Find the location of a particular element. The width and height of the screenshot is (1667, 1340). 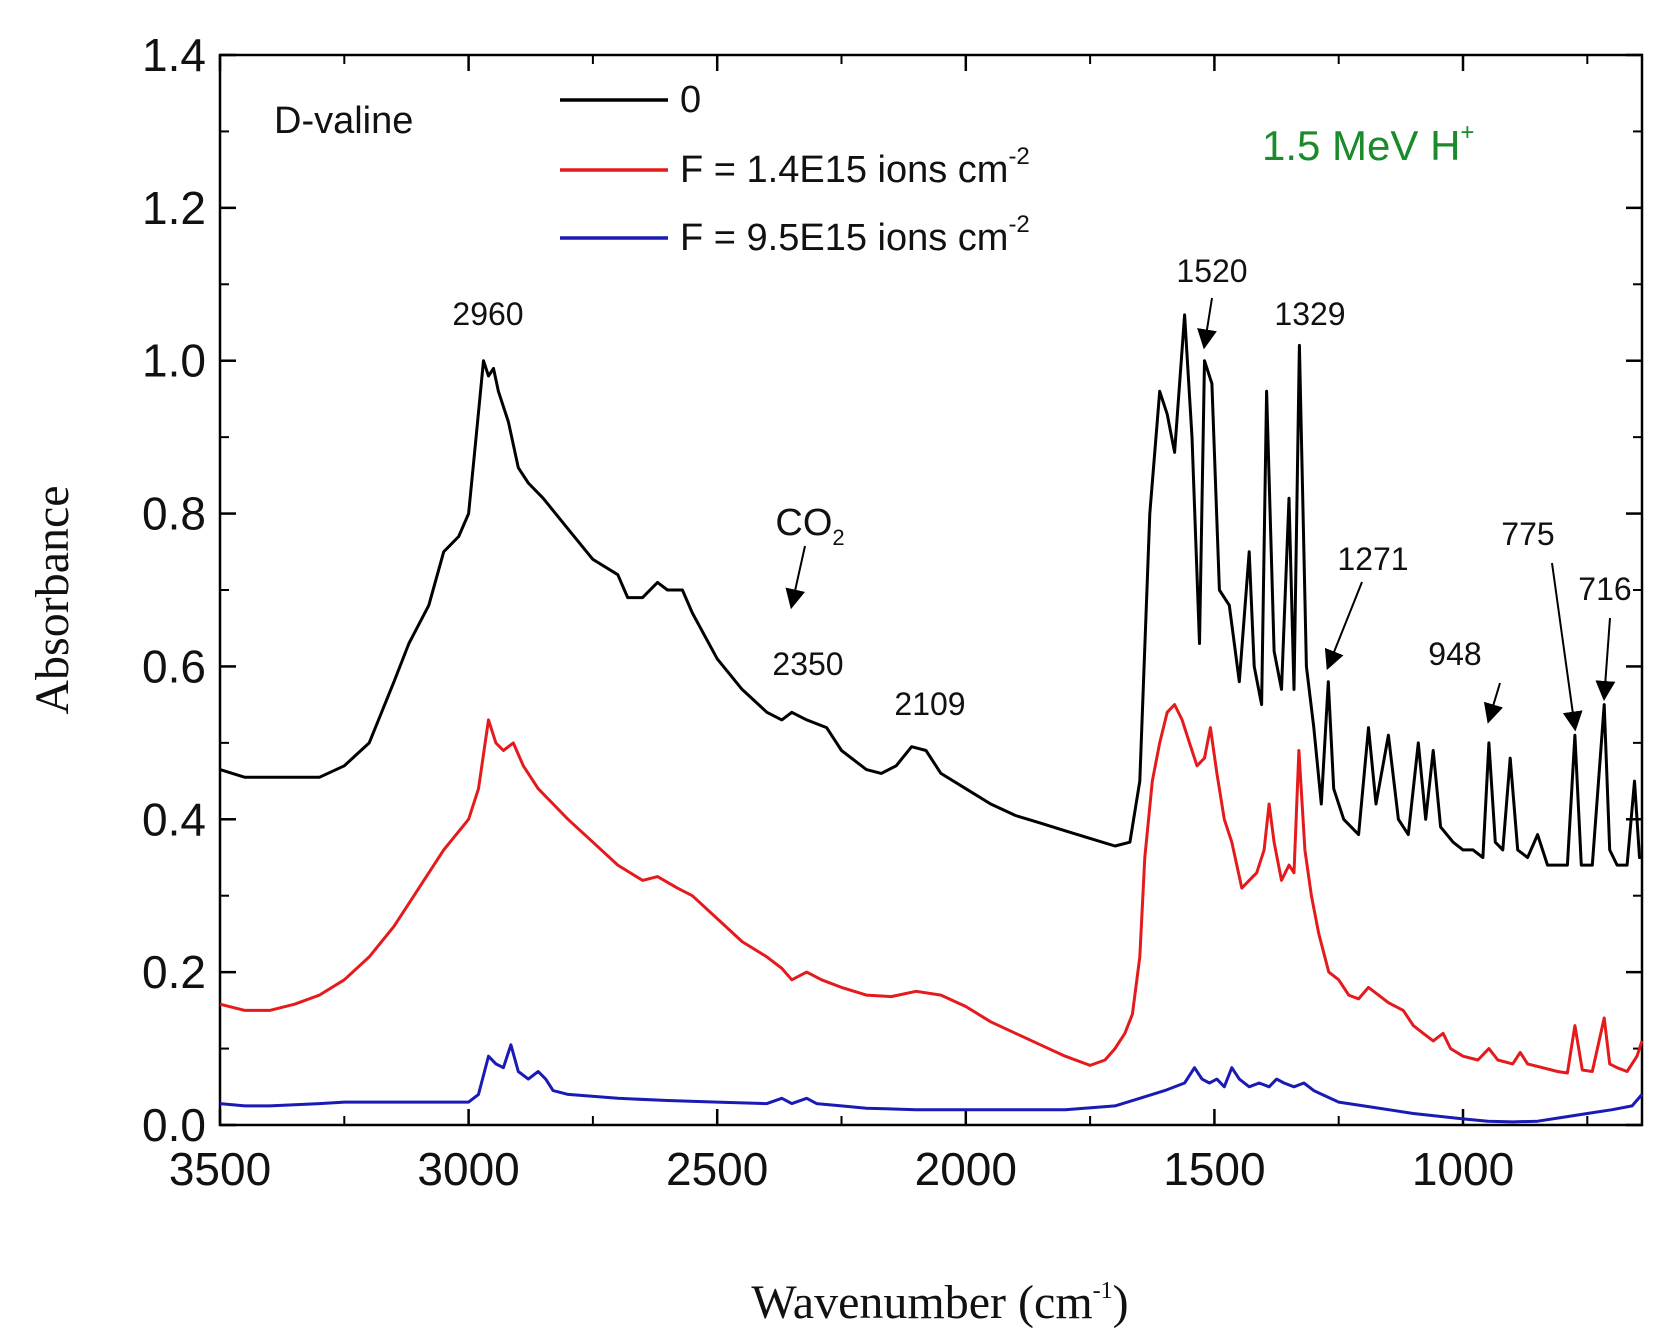

y-axis-title: Absorbance is located at coordinates (52, 599).